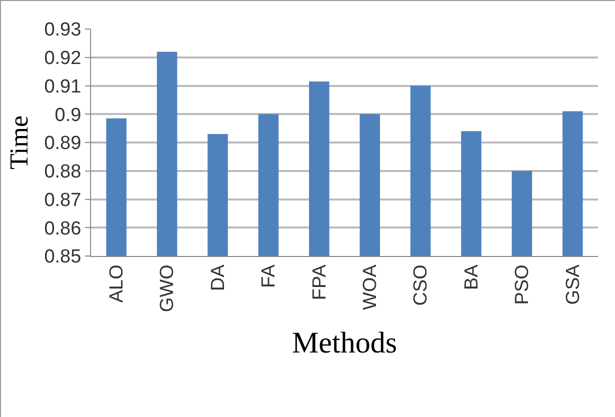 The height and width of the screenshot is (417, 615). Describe the element at coordinates (63, 229) in the screenshot. I see `y-tick-label: 0.86` at that location.